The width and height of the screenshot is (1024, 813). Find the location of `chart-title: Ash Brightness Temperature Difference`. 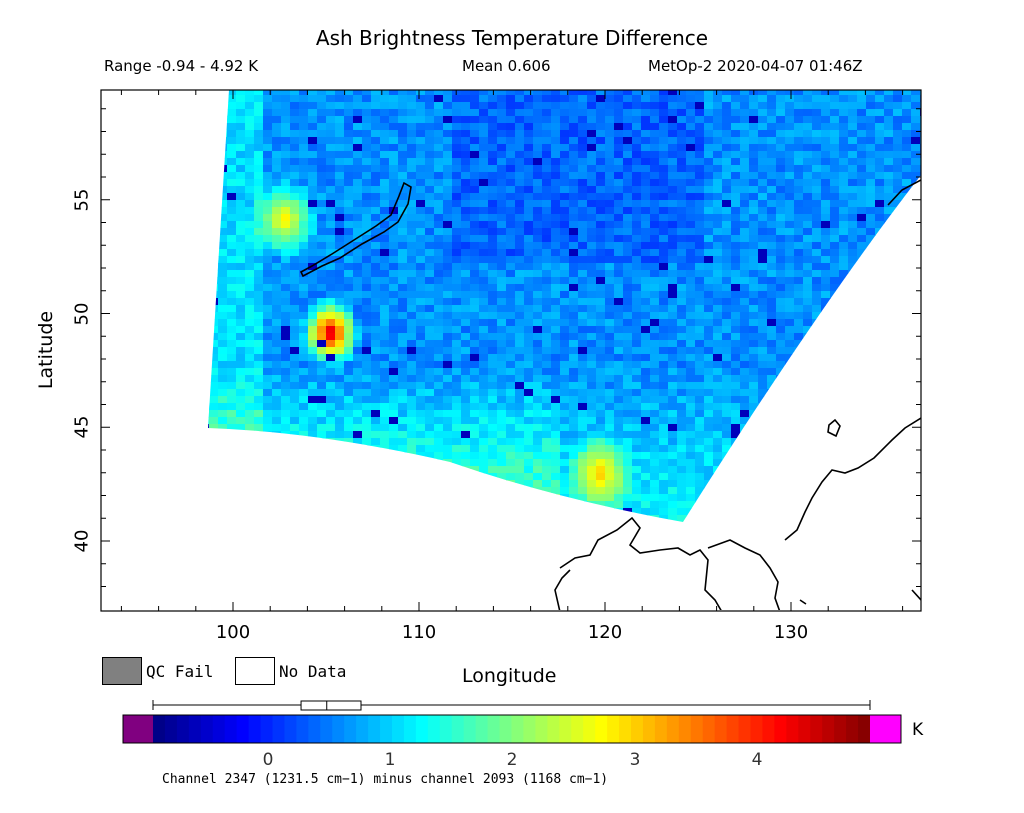

chart-title: Ash Brightness Temperature Difference is located at coordinates (512, 38).